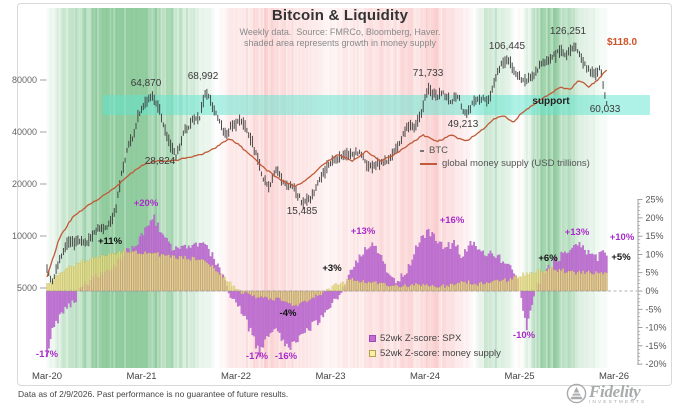 Image resolution: width=685 pixels, height=413 pixels. What do you see at coordinates (146, 83) in the screenshot?
I see `annotation-price: 64,870` at bounding box center [146, 83].